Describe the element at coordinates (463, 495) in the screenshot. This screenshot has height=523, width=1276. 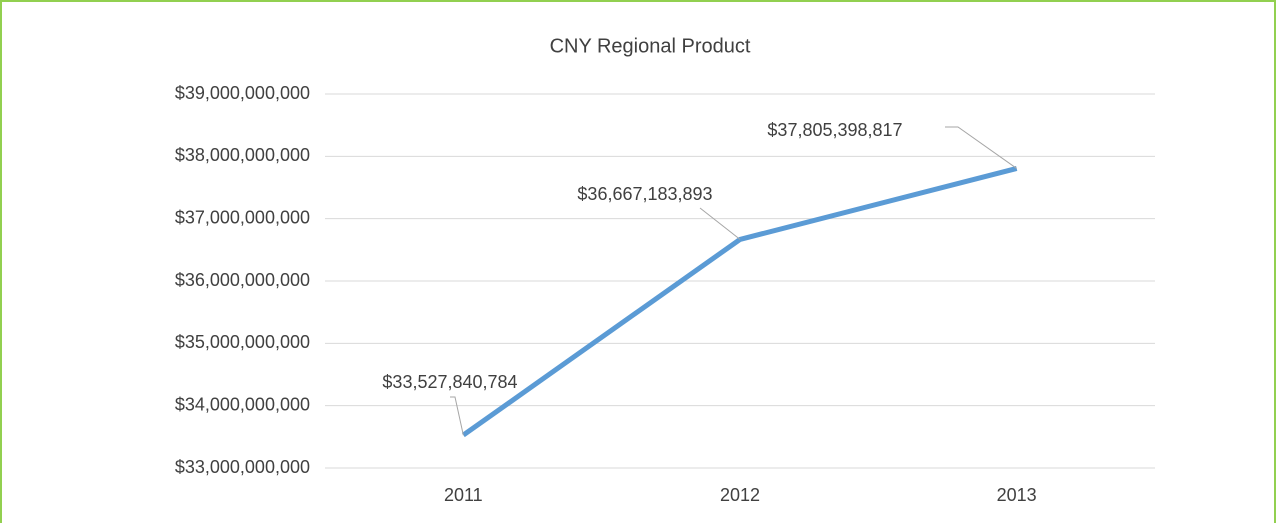
I see `x-tick-label: 2011` at that location.